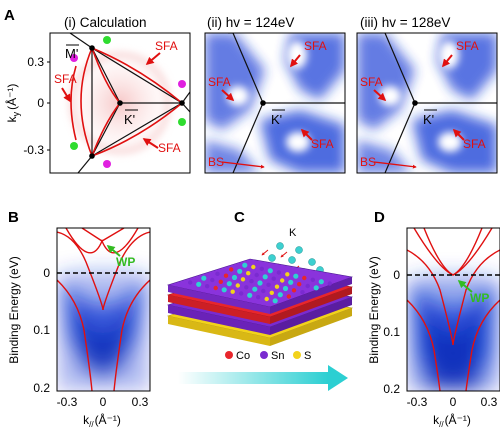 This screenshot has height=438, width=500. Describe the element at coordinates (46, 273) in the screenshot. I see `panel-b-ytick-0: 0` at that location.